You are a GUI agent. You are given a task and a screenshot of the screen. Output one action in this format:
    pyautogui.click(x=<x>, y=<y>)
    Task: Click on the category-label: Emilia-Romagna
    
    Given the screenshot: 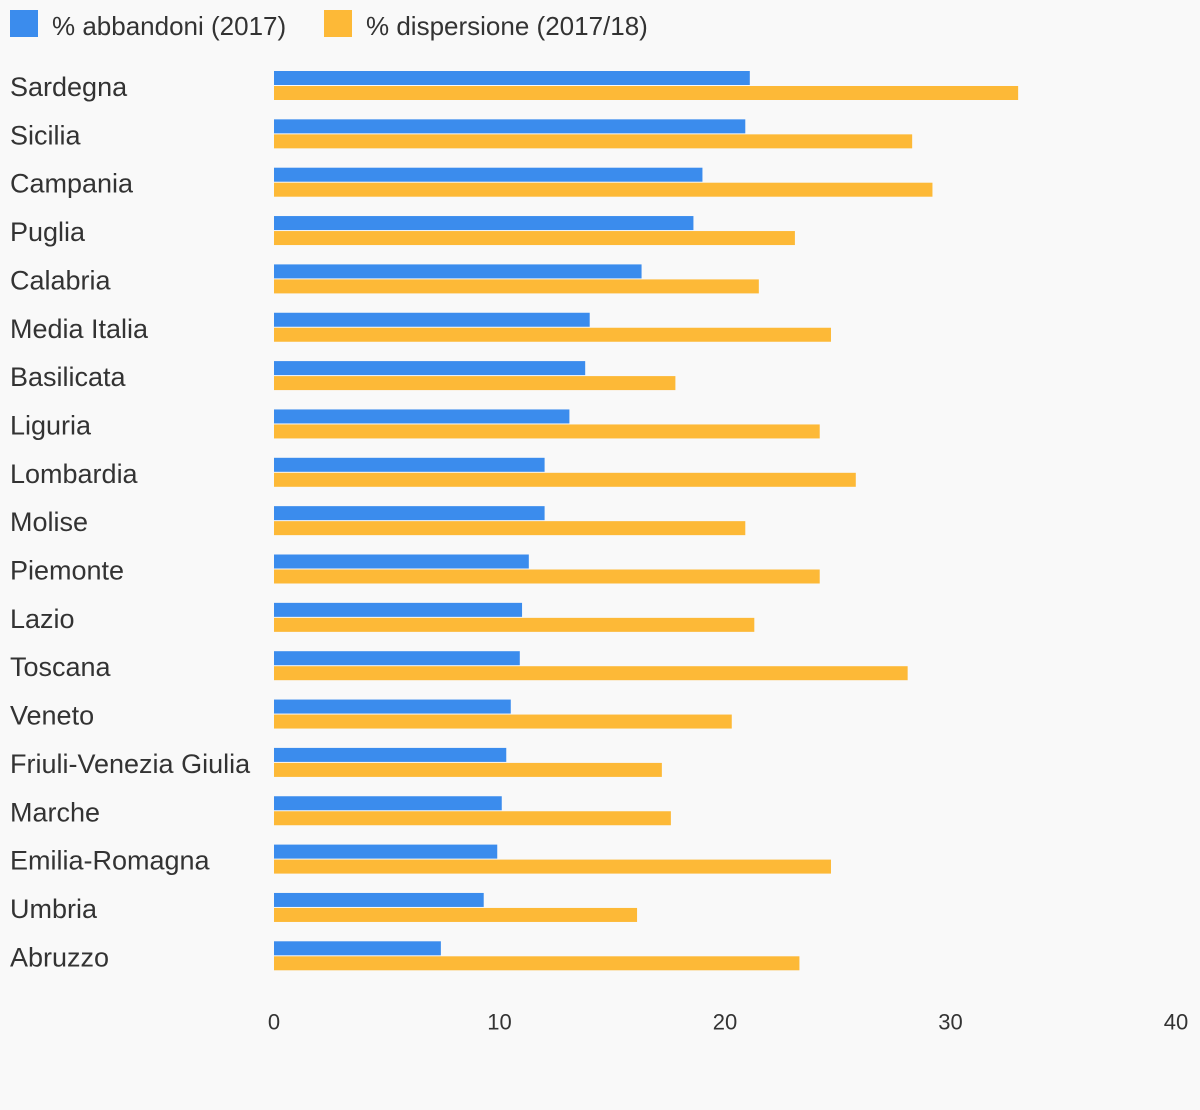 What is the action you would take?
    pyautogui.click(x=110, y=861)
    